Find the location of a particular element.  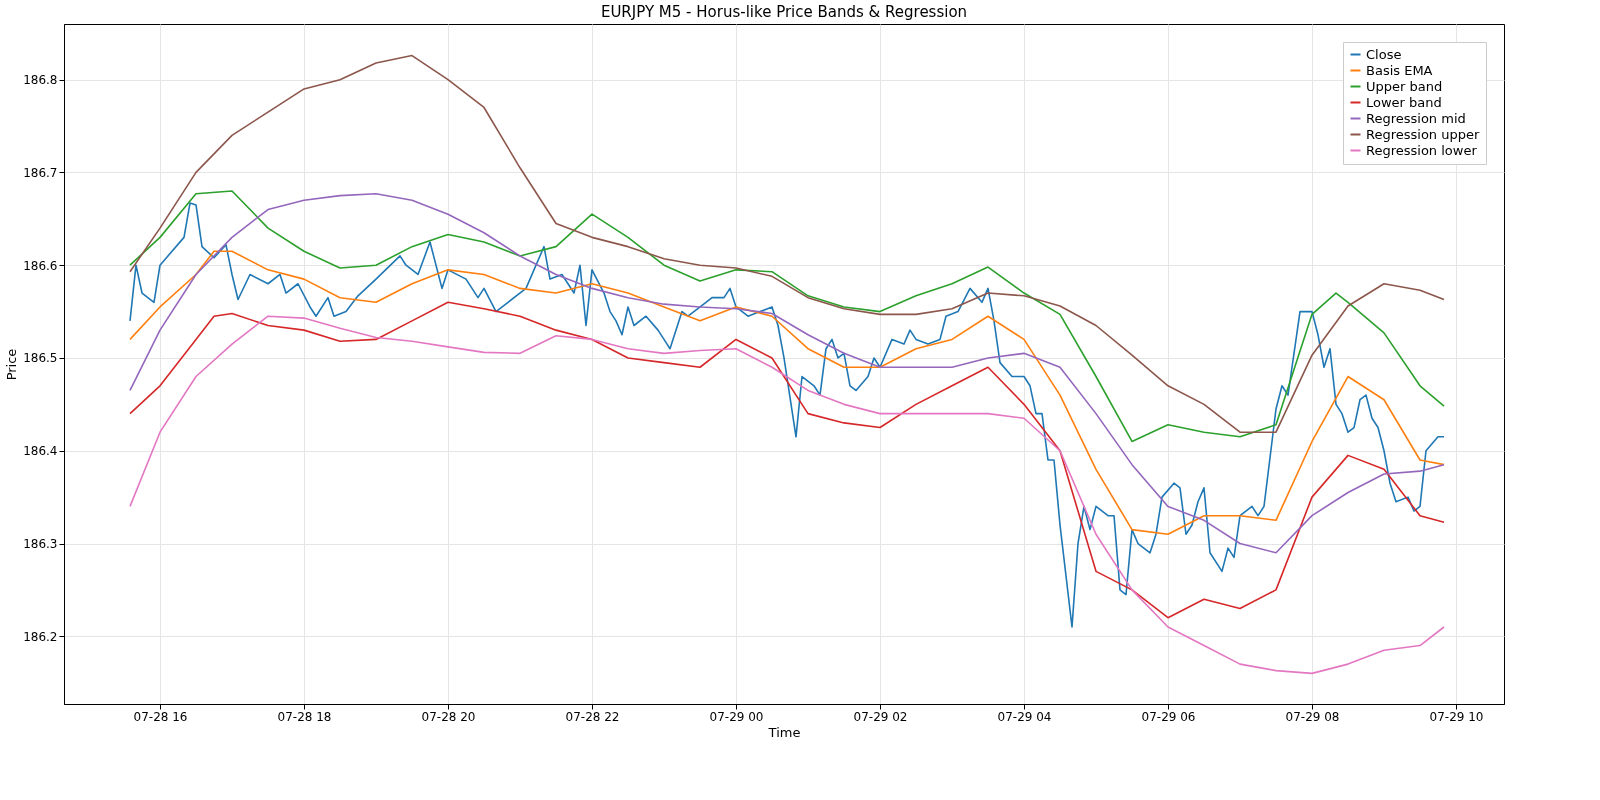

legend-label: Lower band is located at coordinates (1404, 102).